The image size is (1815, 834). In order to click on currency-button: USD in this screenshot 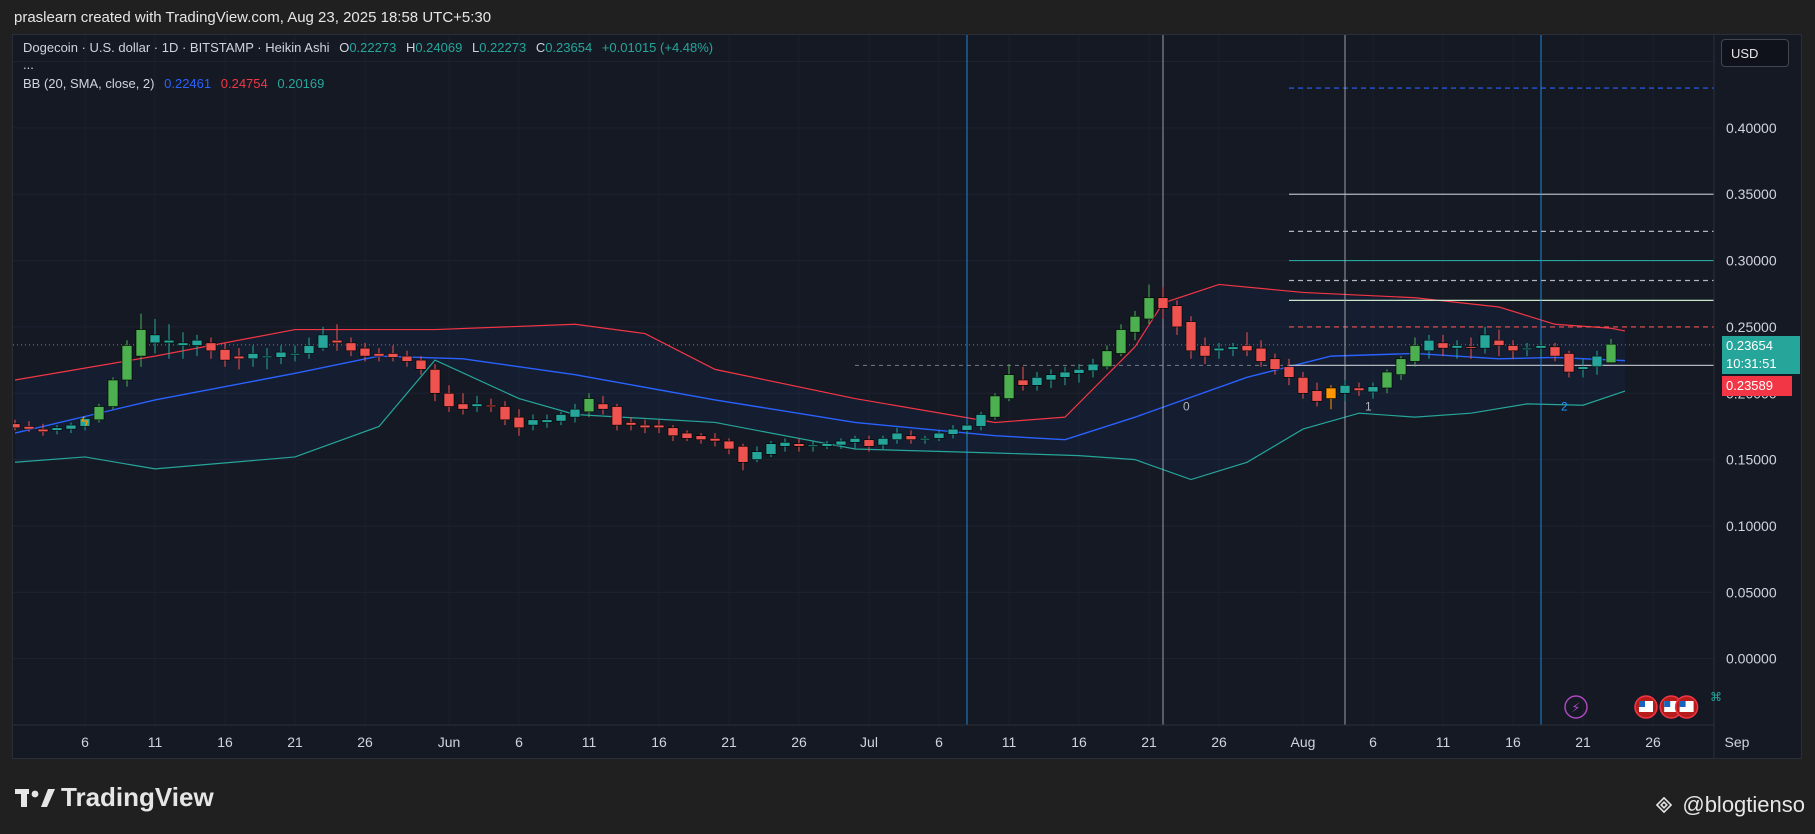, I will do `click(1755, 53)`.